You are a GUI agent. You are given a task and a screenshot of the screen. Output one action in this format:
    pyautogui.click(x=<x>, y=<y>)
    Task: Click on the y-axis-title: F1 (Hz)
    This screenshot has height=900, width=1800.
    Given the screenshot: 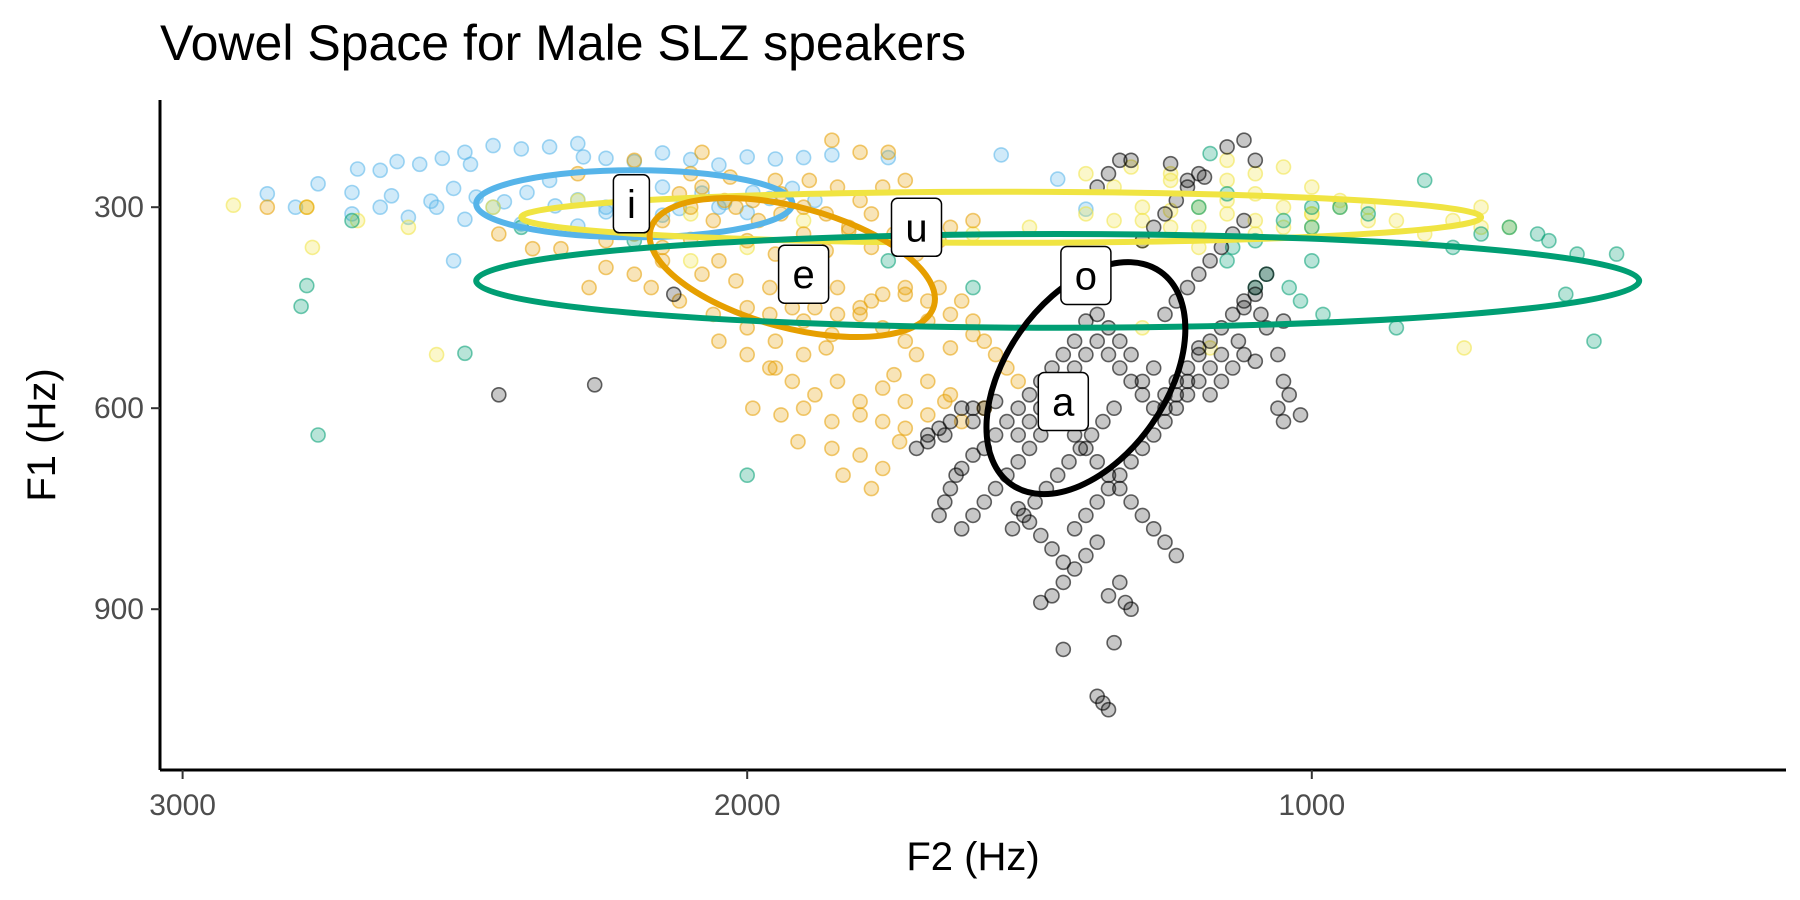 What is the action you would take?
    pyautogui.click(x=42, y=434)
    